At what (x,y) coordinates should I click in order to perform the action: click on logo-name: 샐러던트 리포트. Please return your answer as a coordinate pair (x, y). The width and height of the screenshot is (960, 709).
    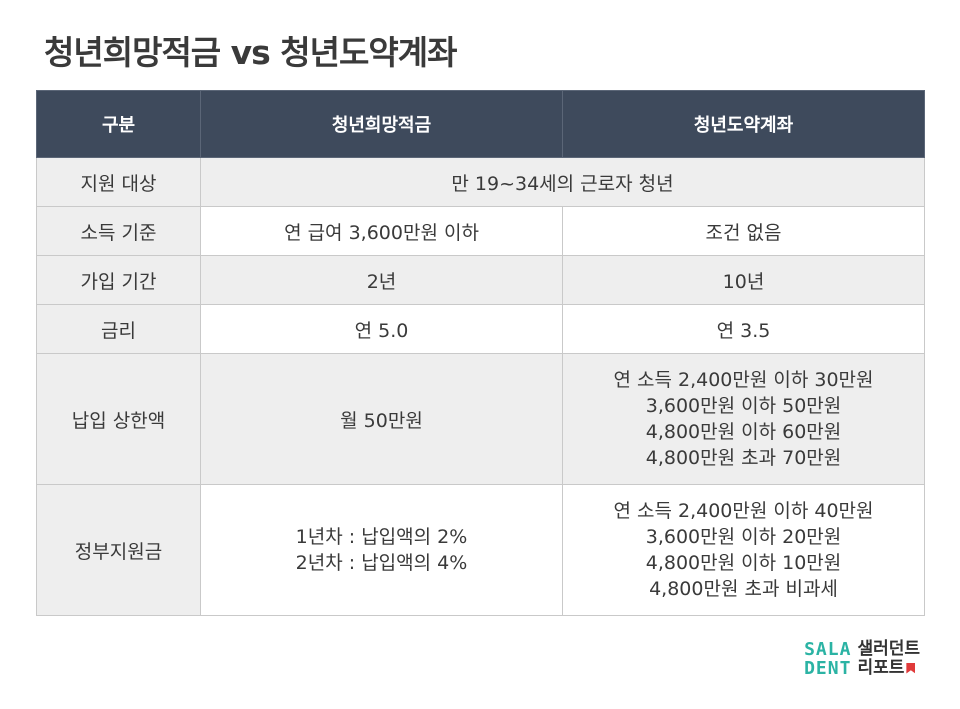
    Looking at the image, I should click on (888, 659).